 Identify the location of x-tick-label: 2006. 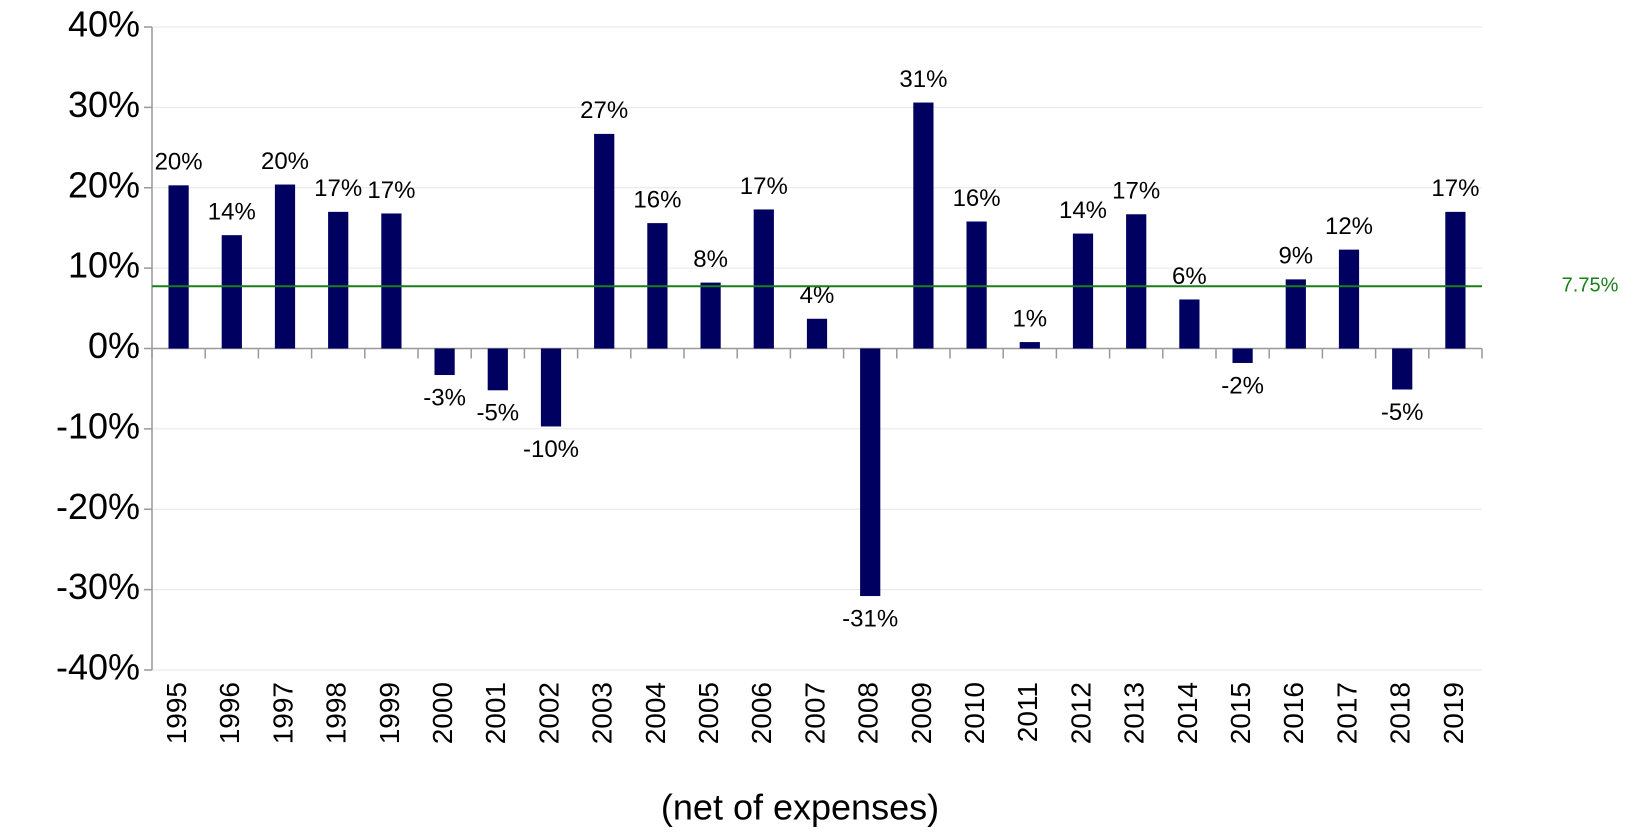
(761, 713).